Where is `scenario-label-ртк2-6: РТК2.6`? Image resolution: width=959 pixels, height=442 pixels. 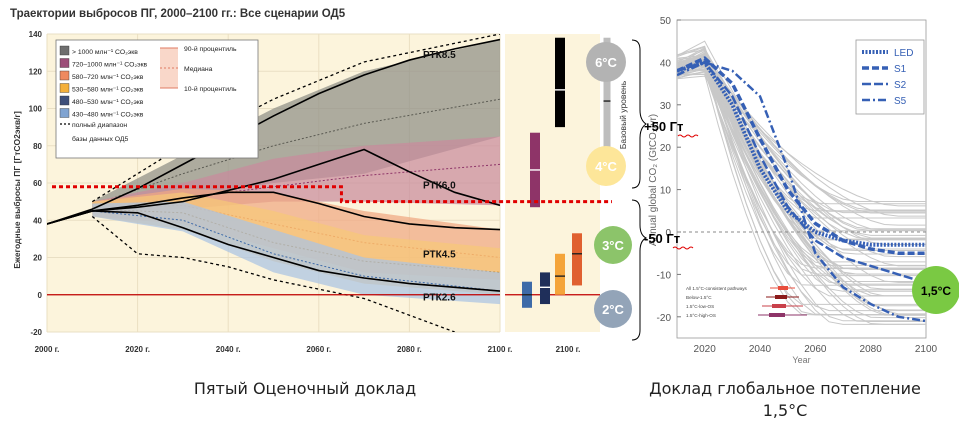
scenario-label-ртк2-6: РТК2.6 is located at coordinates (439, 297).